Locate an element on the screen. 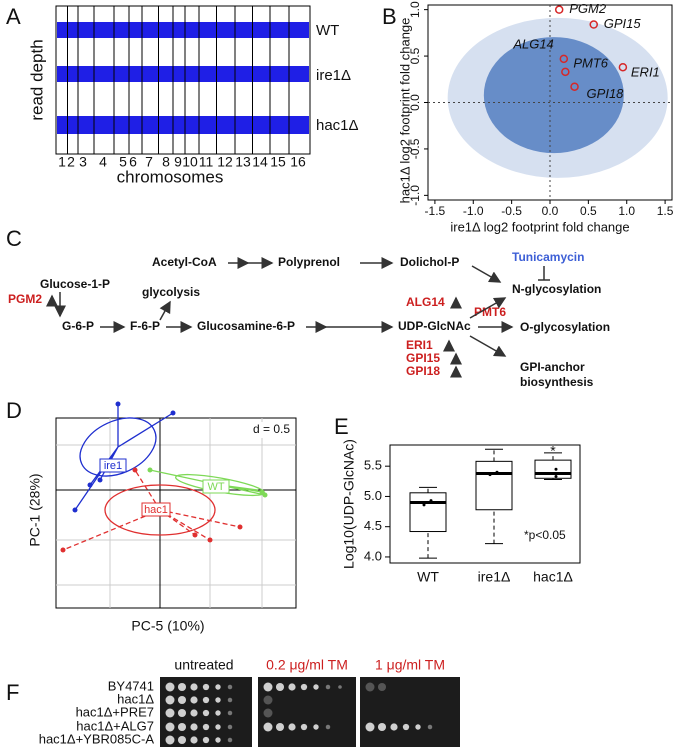 The height and width of the screenshot is (752, 677). strain-label: BY4741 is located at coordinates (131, 685).